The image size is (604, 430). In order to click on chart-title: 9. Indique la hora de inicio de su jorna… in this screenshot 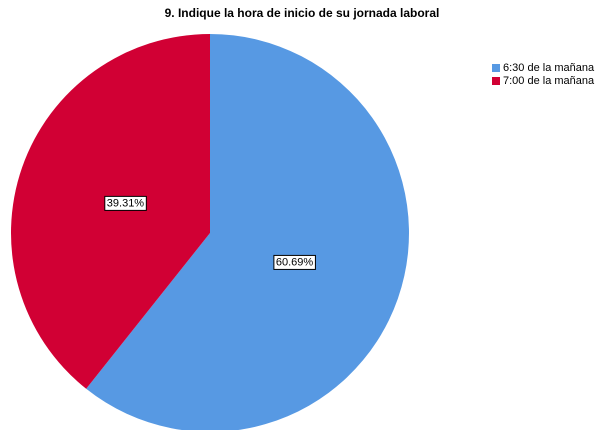, I will do `click(302, 13)`.